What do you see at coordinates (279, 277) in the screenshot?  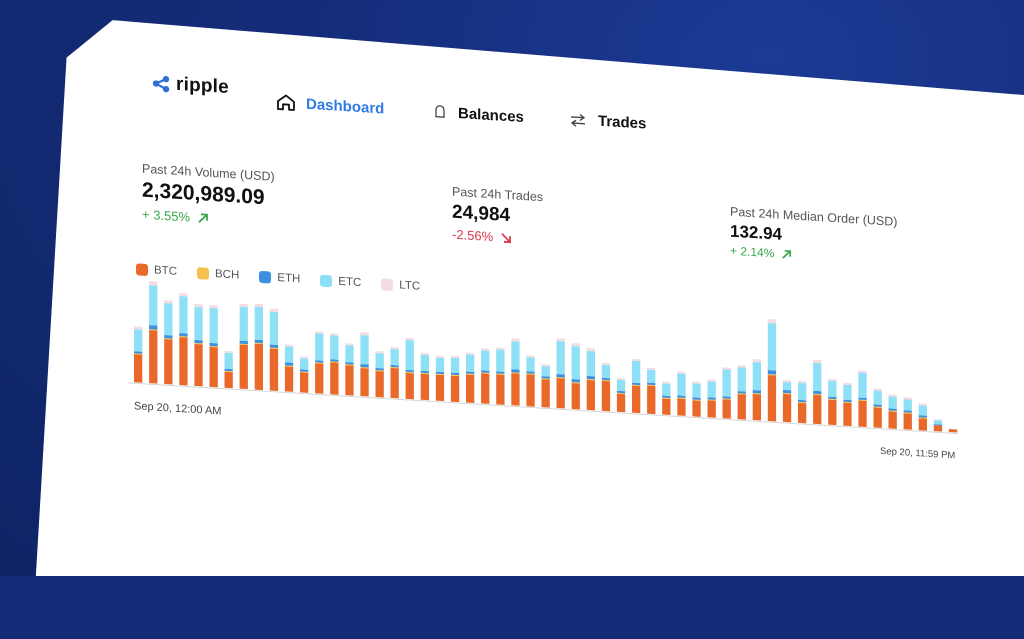 I see `legend-item-eth: ETH` at bounding box center [279, 277].